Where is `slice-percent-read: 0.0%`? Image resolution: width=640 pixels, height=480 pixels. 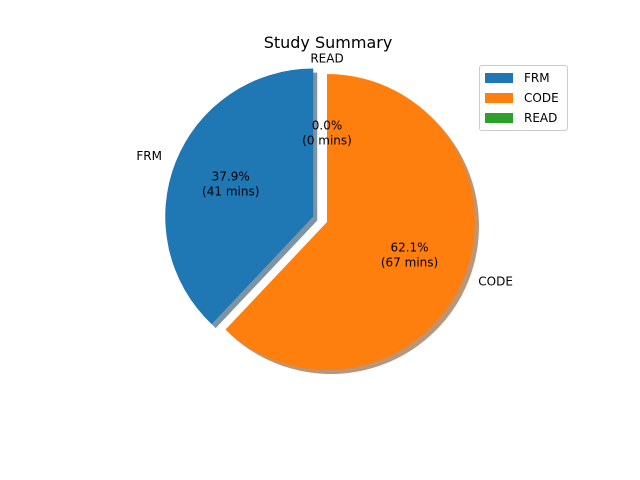 slice-percent-read: 0.0% is located at coordinates (327, 126).